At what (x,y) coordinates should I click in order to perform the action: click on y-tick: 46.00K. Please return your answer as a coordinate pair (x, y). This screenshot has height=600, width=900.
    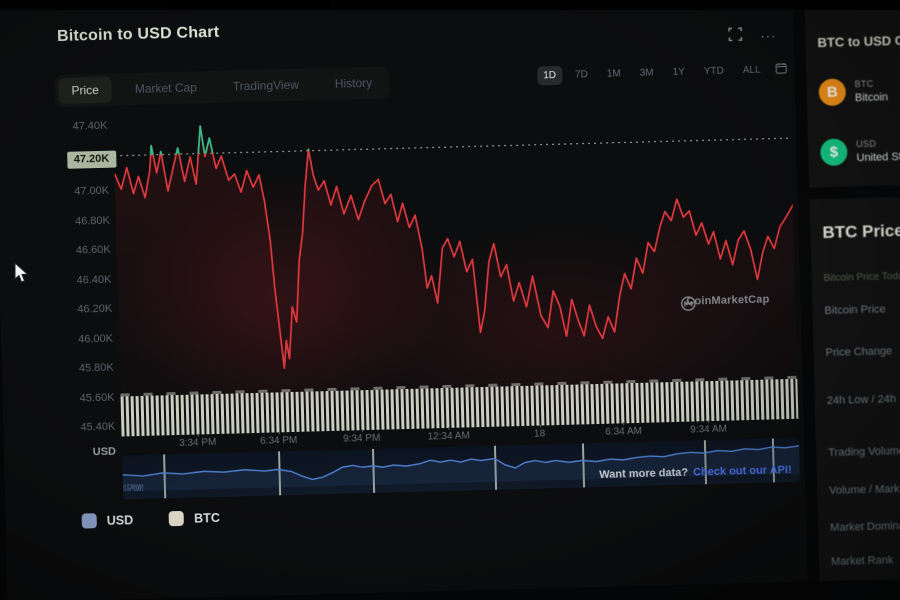
    Looking at the image, I should click on (95, 339).